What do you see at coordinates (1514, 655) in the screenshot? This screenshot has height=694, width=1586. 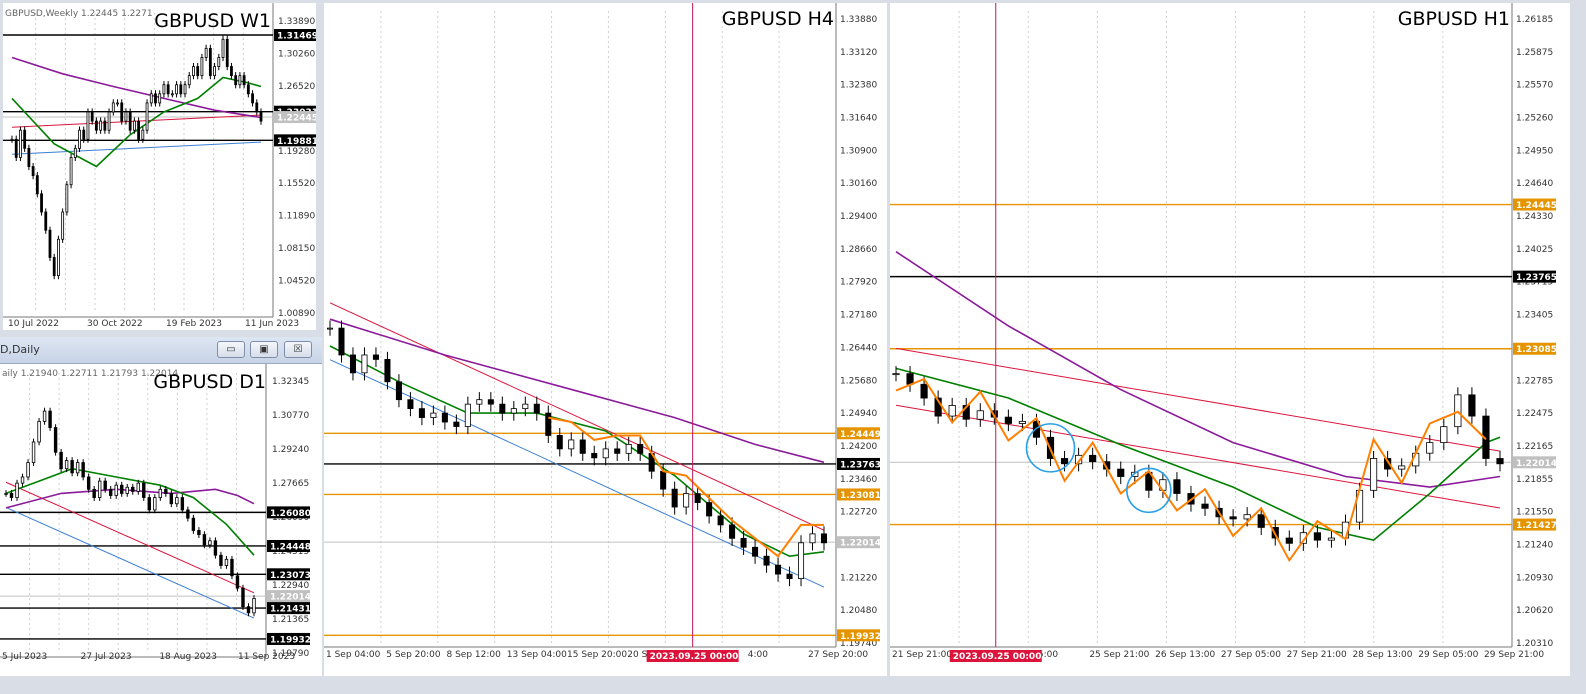 I see `time-tick-label: 29 Sep 21:00` at bounding box center [1514, 655].